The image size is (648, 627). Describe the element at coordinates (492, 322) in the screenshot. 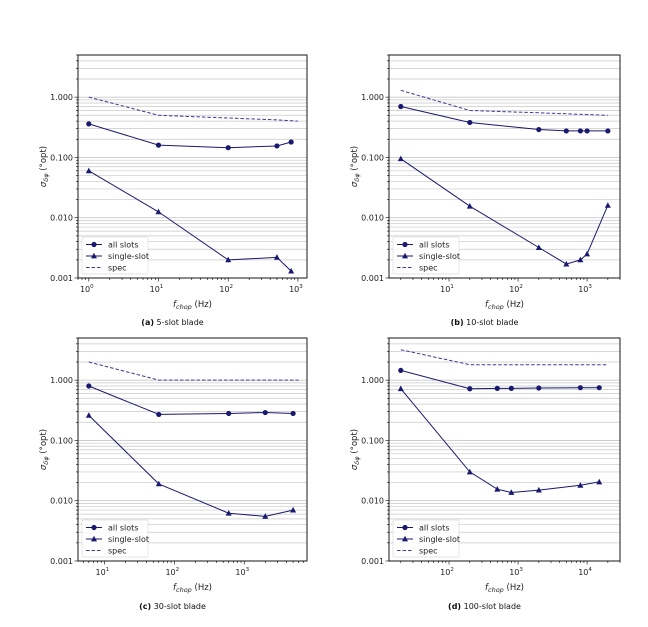

I see `caption-text: 10-slot blade` at that location.